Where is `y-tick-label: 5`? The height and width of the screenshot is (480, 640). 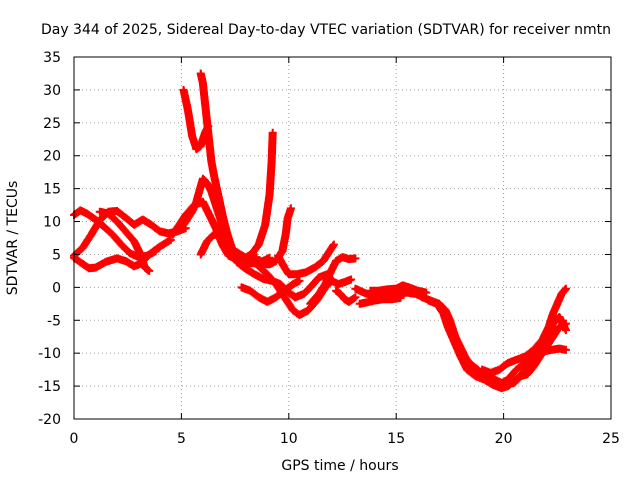 y-tick-label: 5 is located at coordinates (56, 255).